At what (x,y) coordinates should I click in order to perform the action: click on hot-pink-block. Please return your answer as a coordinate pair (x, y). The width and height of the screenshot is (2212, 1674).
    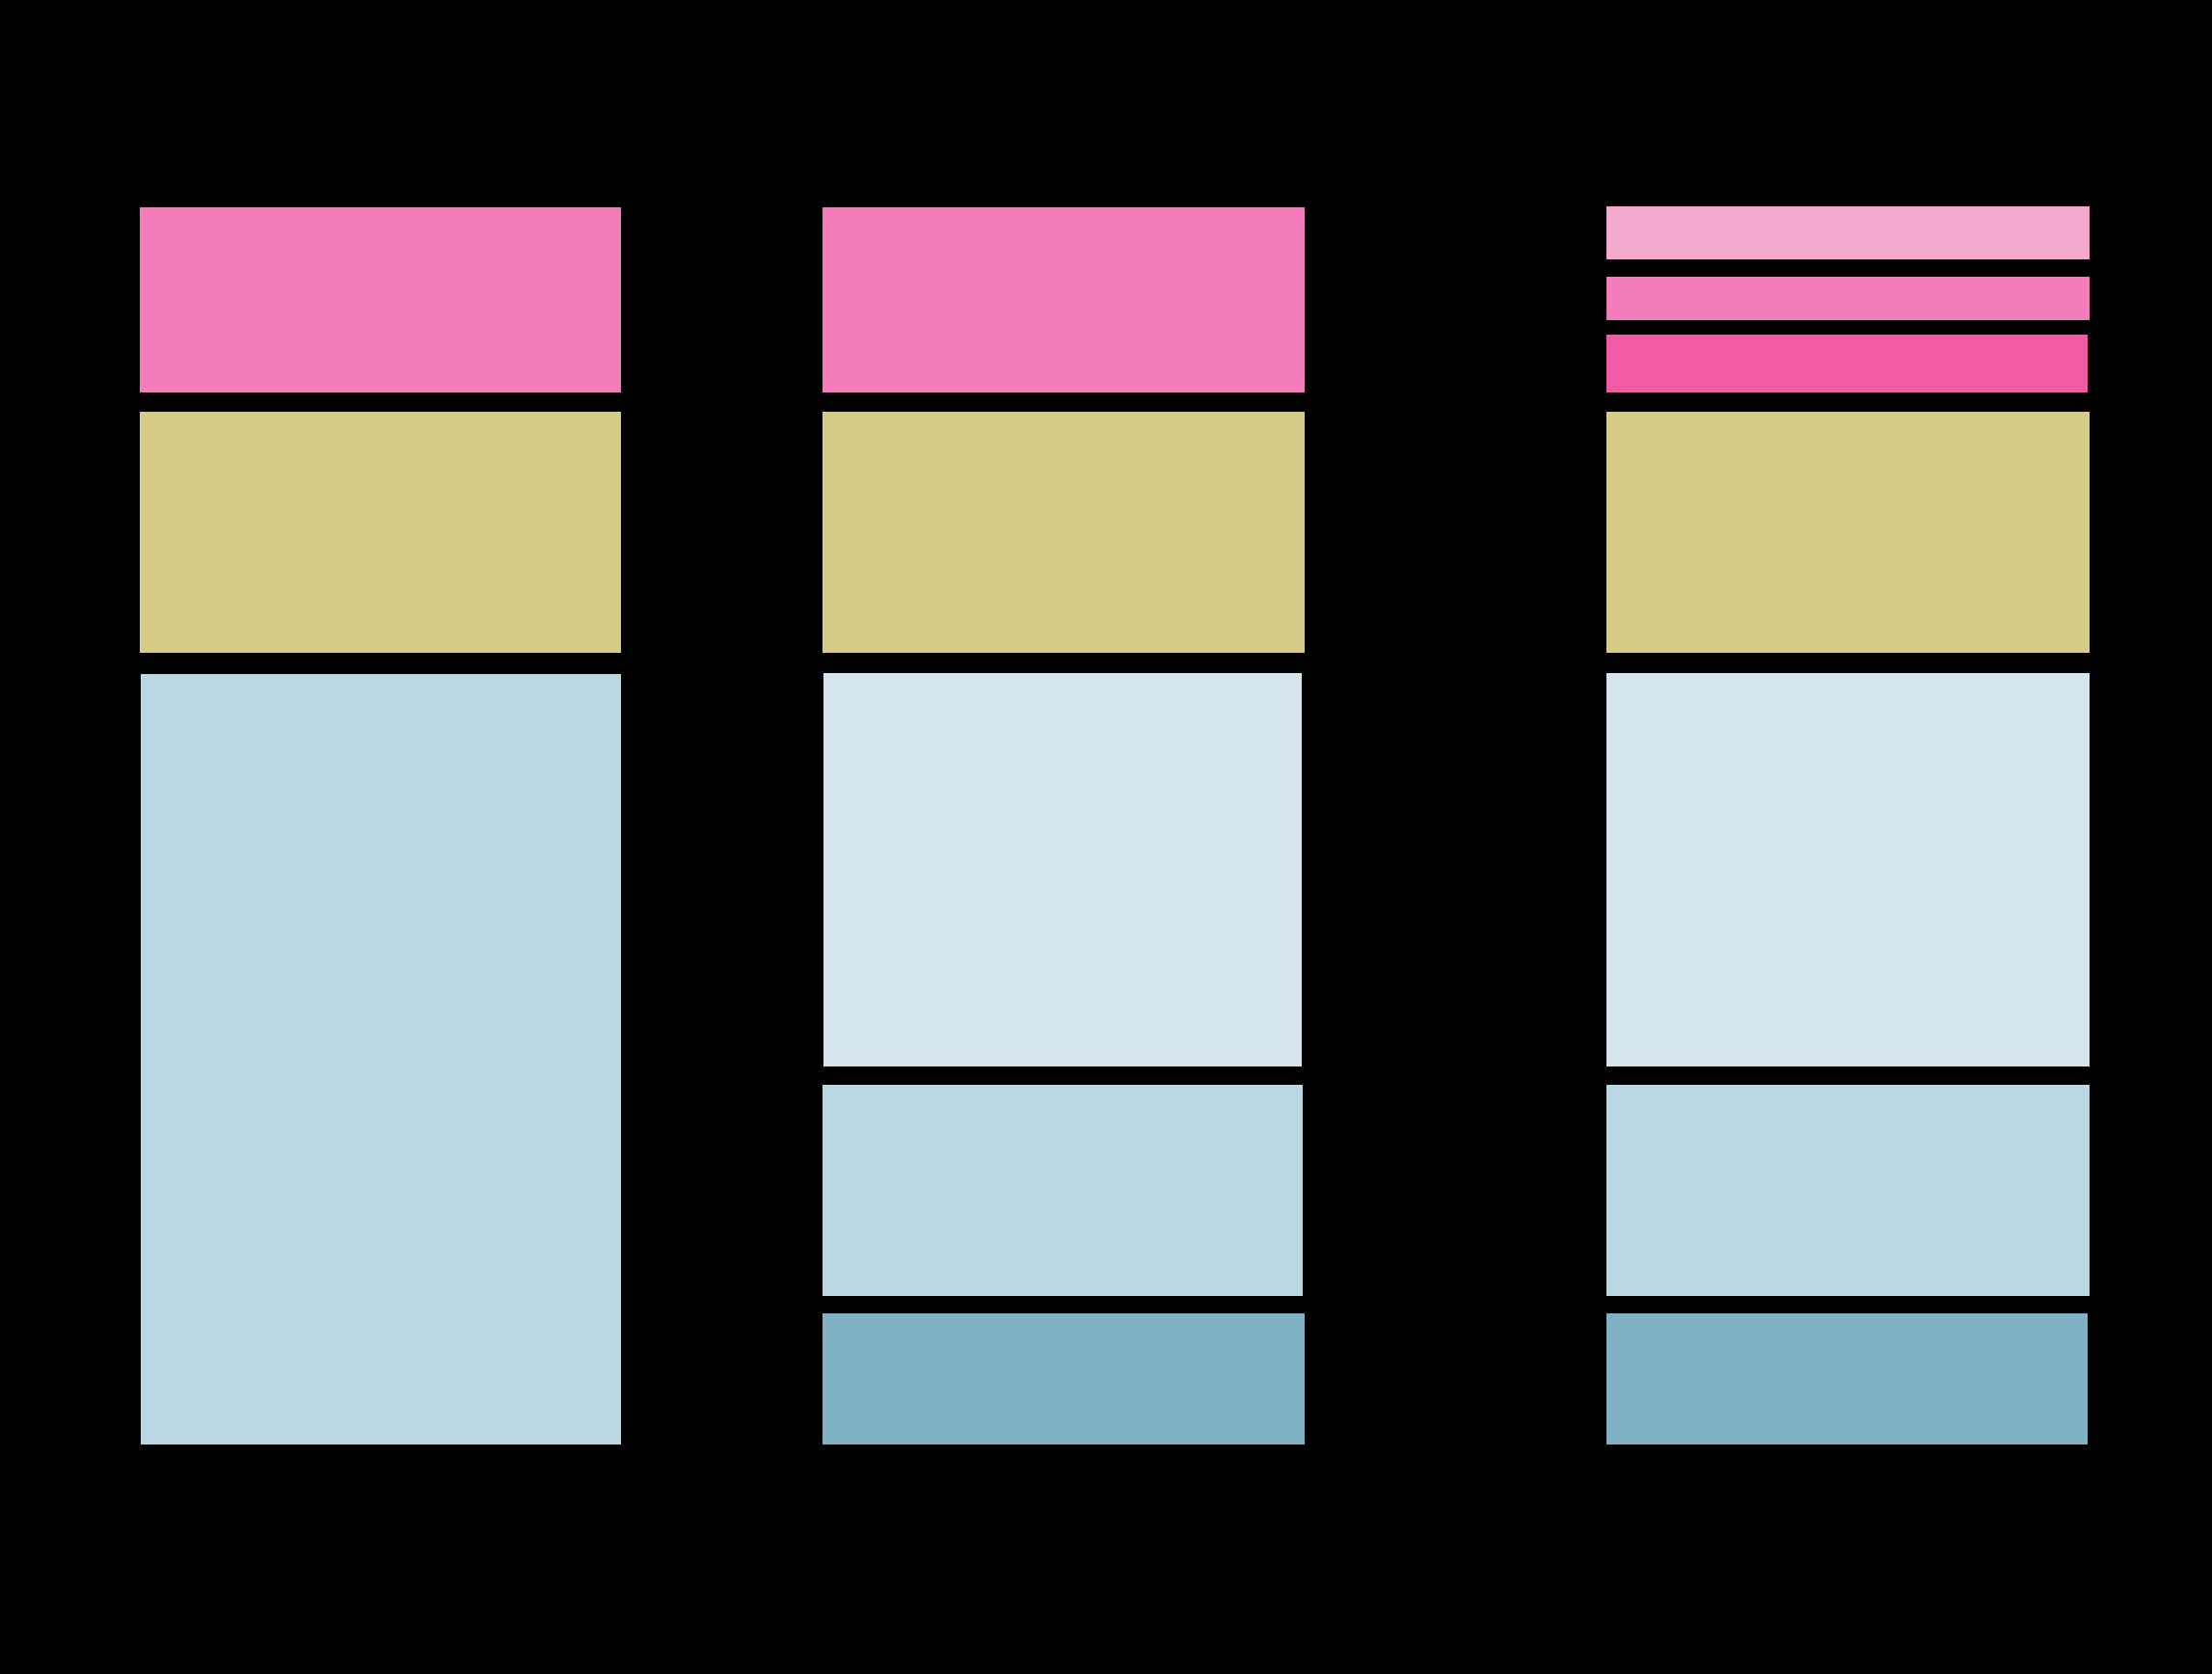
    Looking at the image, I should click on (1847, 363).